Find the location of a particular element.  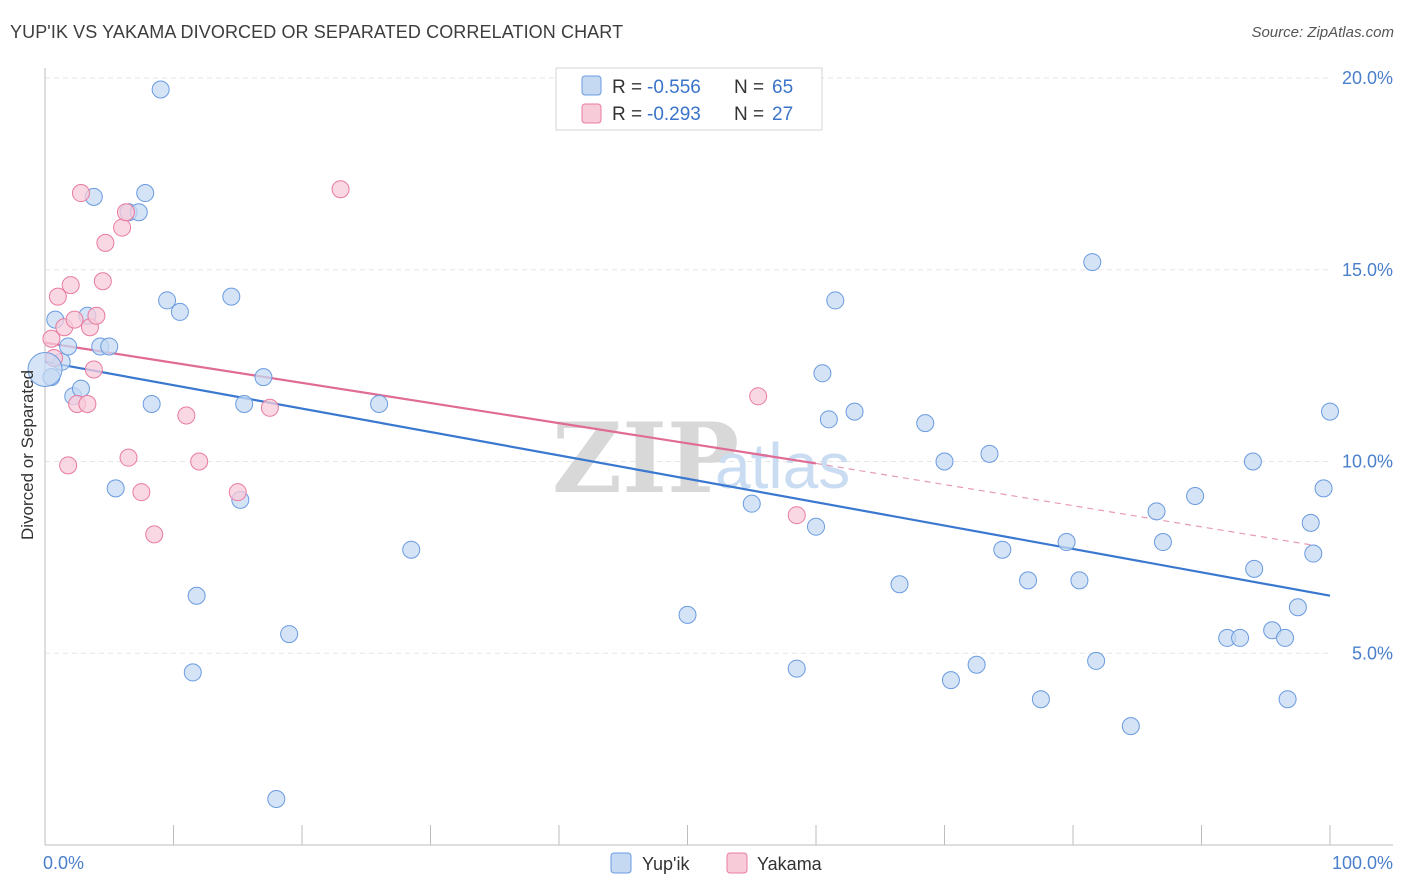

bottom-legend: Yup'ik Yakama is located at coordinates (716, 863).